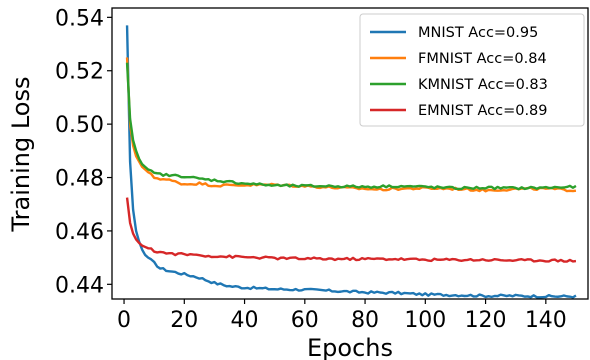 The image size is (590, 360). I want to click on x-axis: 0 20 40 60 80 100 120 140, so click(342, 316).